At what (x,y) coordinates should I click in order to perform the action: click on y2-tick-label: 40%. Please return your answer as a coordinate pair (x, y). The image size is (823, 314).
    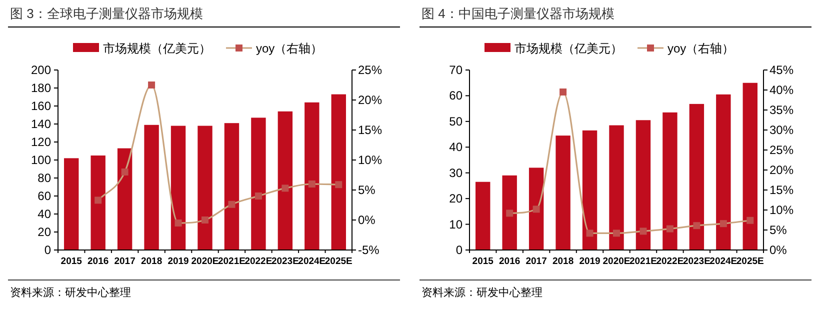
    Looking at the image, I should click on (782, 90).